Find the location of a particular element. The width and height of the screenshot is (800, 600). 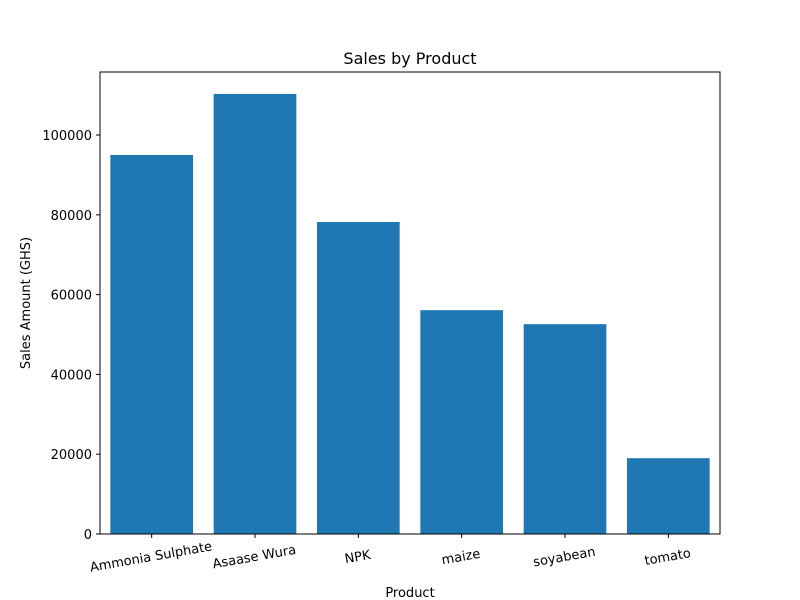

y-tick-label: 20000 is located at coordinates (71, 455).